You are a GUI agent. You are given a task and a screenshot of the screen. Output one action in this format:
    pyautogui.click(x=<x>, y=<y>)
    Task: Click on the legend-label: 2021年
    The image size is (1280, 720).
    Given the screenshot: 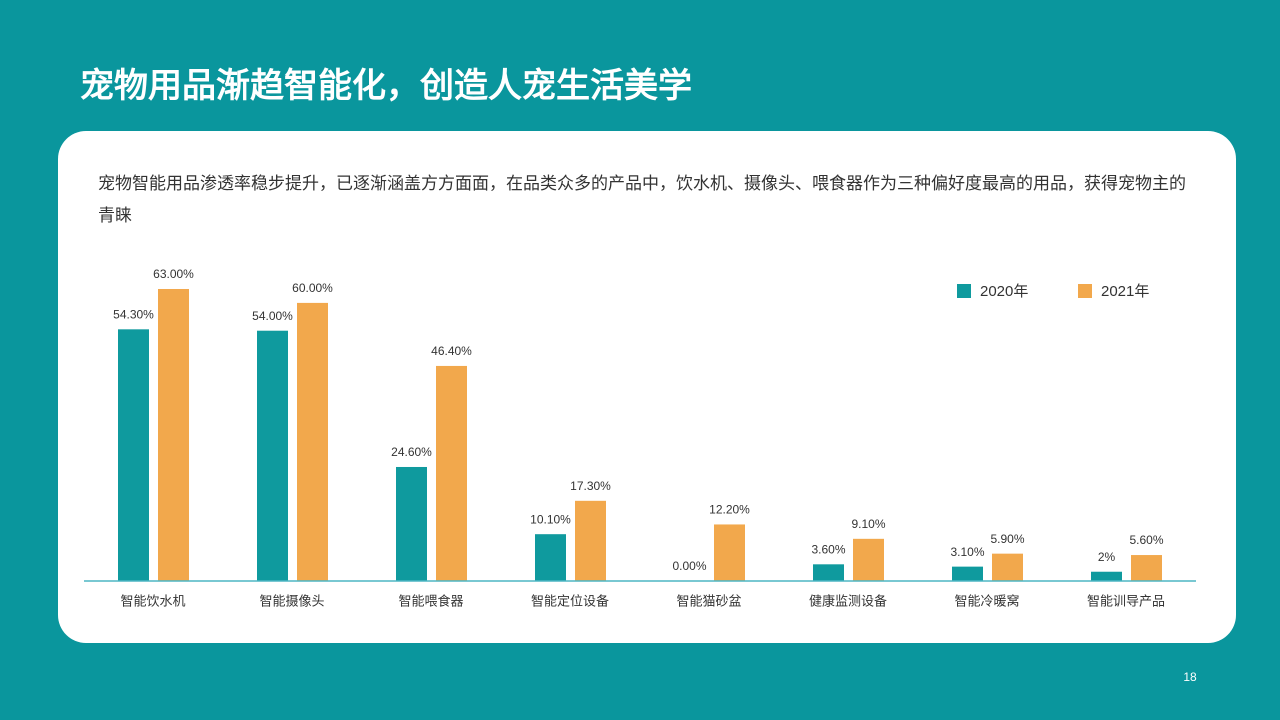 What is the action you would take?
    pyautogui.click(x=1125, y=291)
    